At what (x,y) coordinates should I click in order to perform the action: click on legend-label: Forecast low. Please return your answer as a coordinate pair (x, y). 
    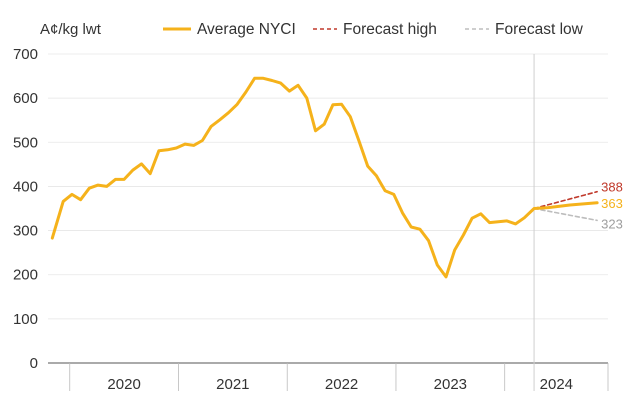
    Looking at the image, I should click on (539, 29).